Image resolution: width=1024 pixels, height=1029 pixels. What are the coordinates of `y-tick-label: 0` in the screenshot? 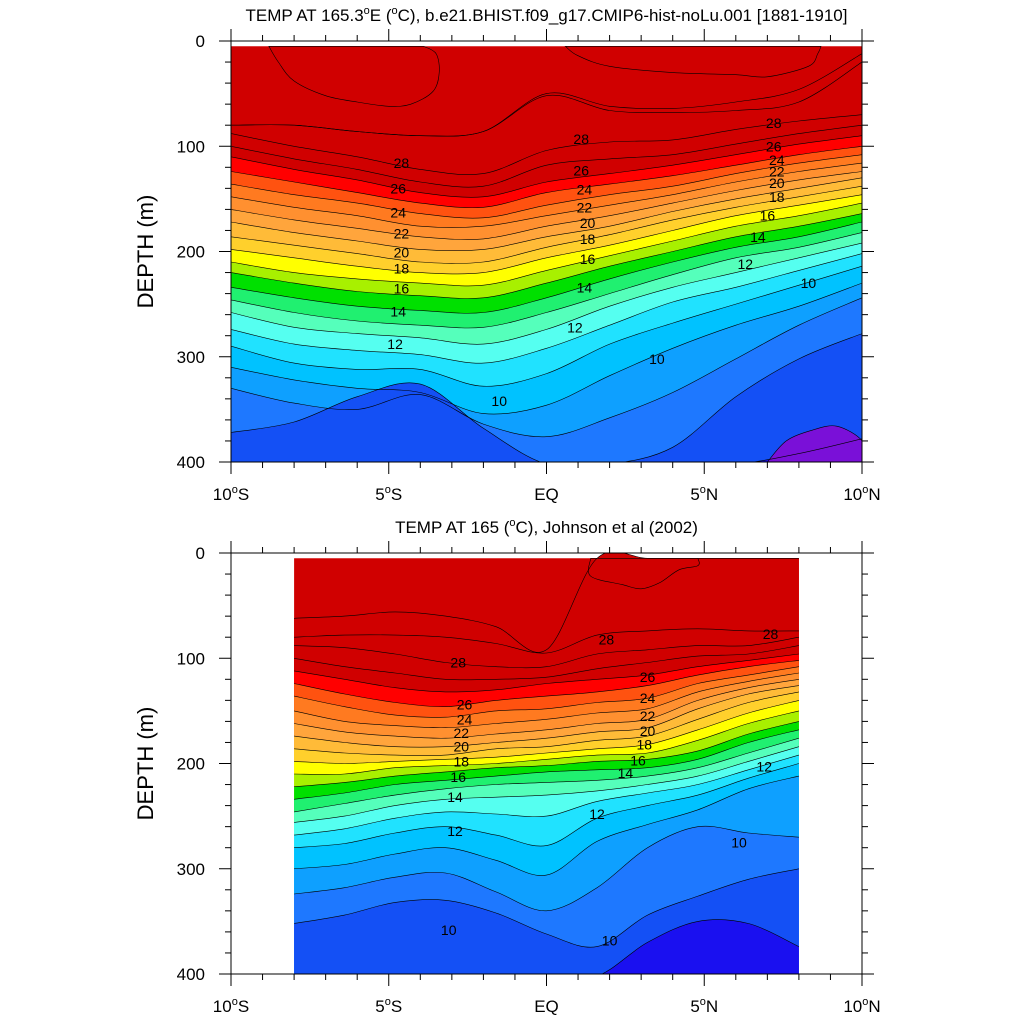 It's located at (200, 41).